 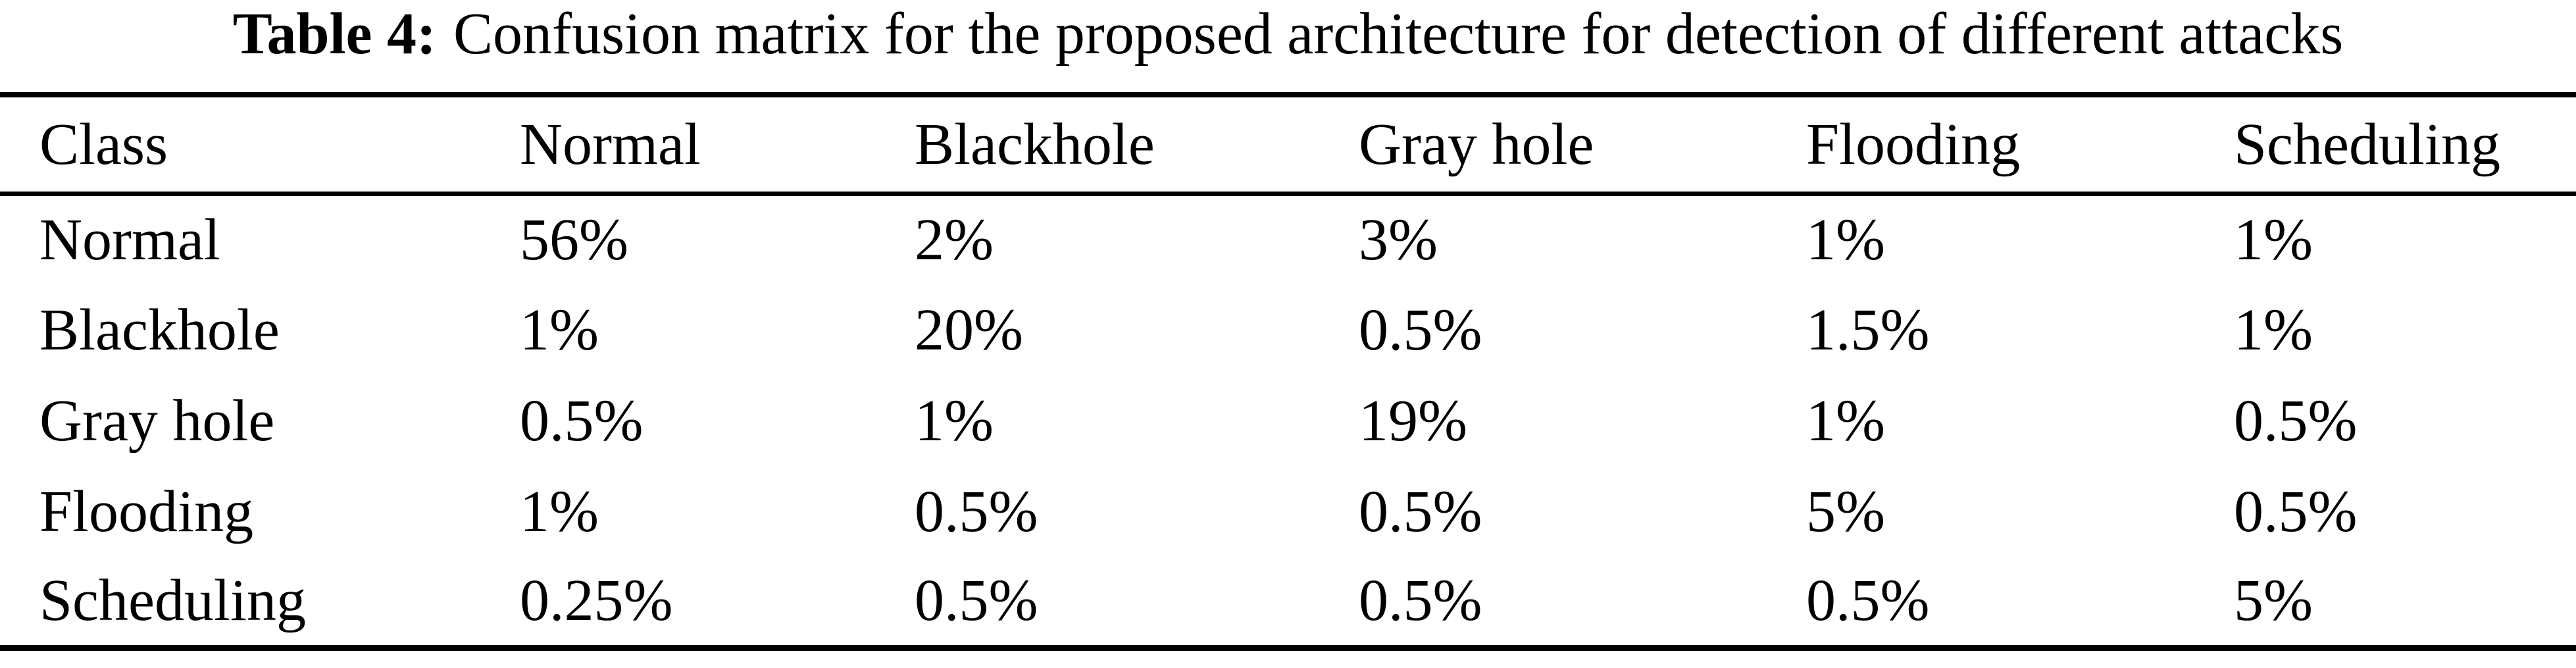 I want to click on cell-flooding-gray-hole: 0.5%, so click(x=1421, y=511).